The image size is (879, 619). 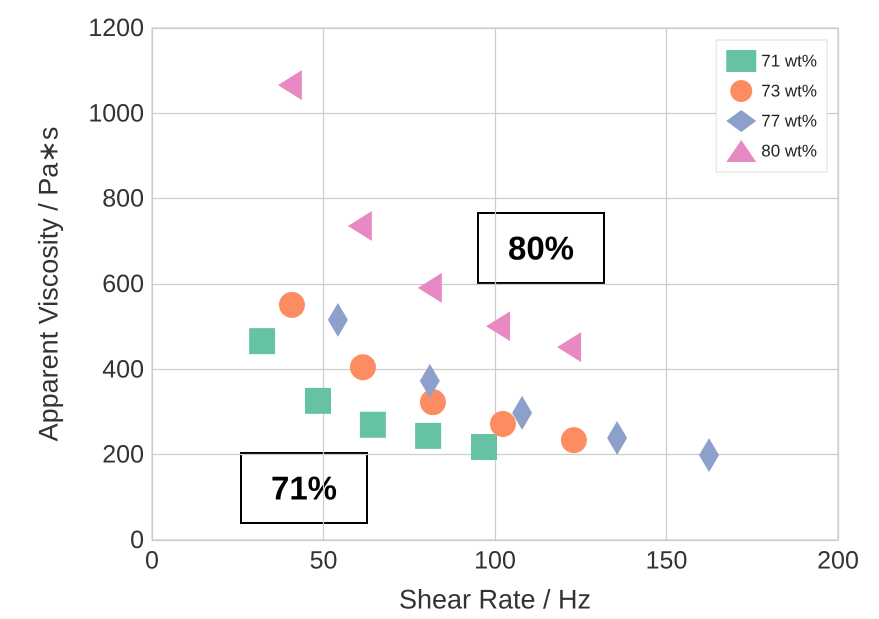 I want to click on y-tick-label: 1200, so click(x=116, y=28).